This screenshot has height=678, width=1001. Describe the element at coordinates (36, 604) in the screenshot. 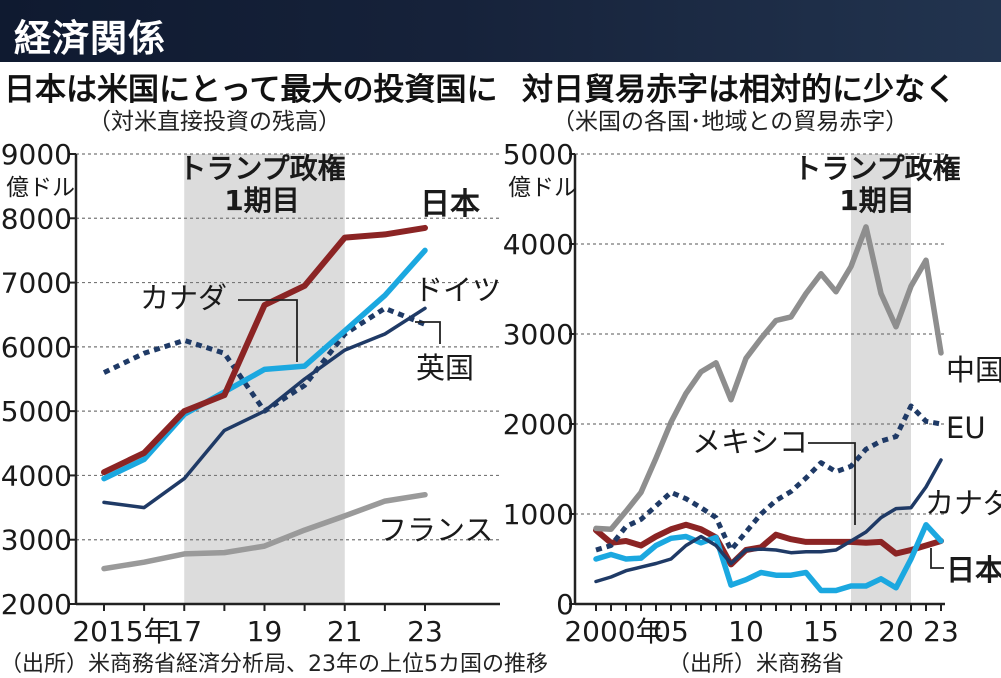

I see `left-y-tick-label: 2000` at that location.